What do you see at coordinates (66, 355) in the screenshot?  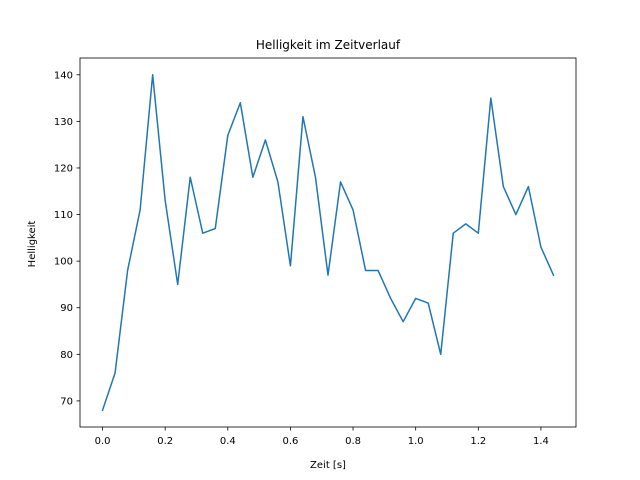 I see `y-tick-label: 80` at bounding box center [66, 355].